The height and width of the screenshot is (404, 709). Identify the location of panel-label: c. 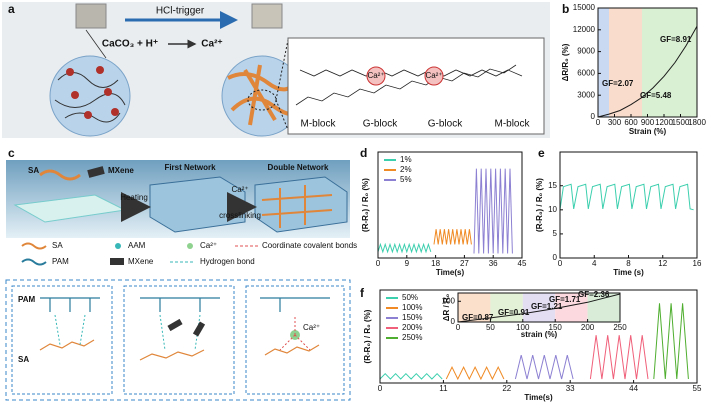
(11, 153).